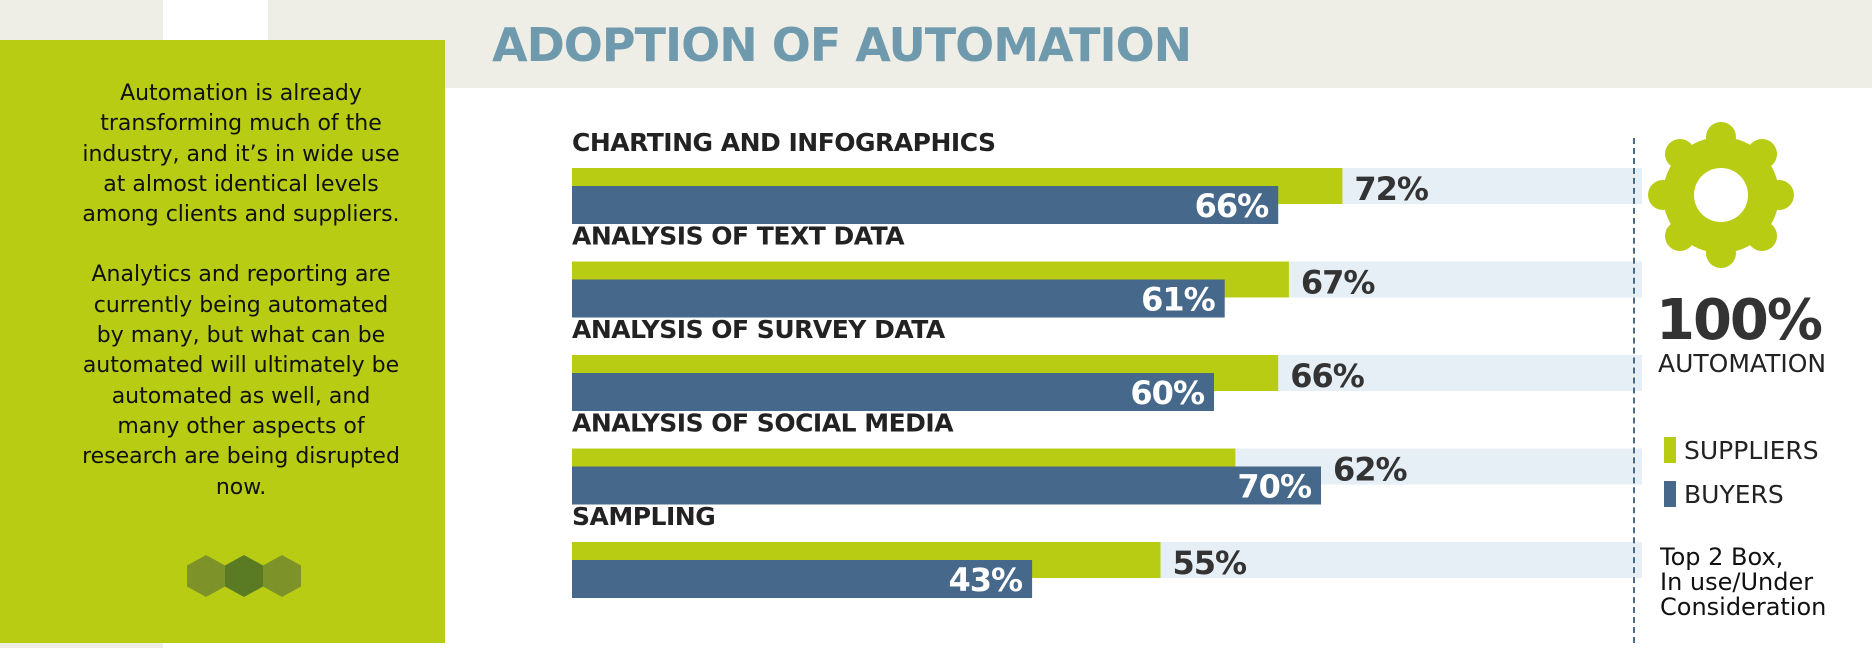 The height and width of the screenshot is (648, 1872). Describe the element at coordinates (282, 576) in the screenshot. I see `hexagon-right-icon` at that location.